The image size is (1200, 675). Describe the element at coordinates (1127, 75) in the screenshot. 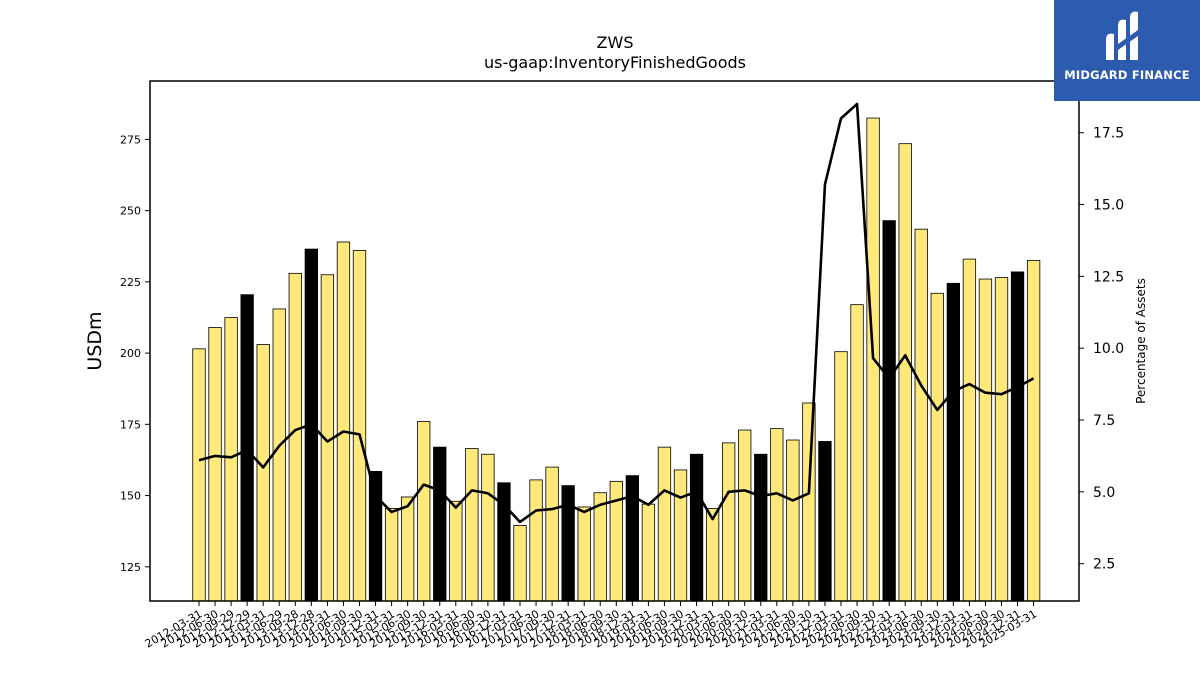

I see `logo-text: MIDGARD FINANCE` at that location.